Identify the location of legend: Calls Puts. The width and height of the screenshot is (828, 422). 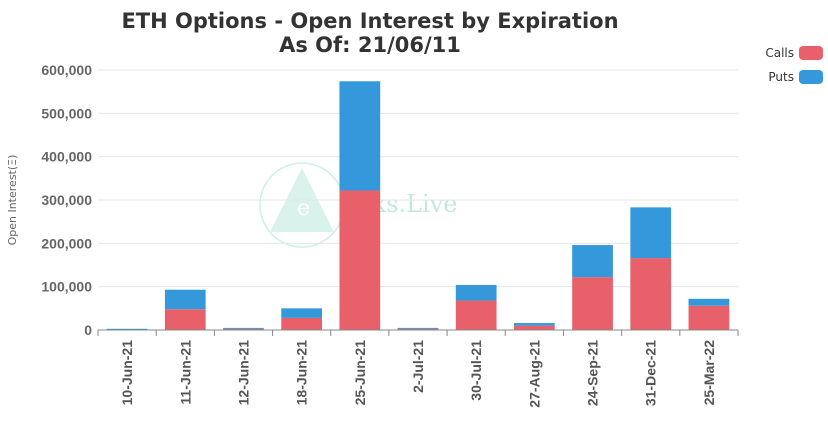
(794, 65).